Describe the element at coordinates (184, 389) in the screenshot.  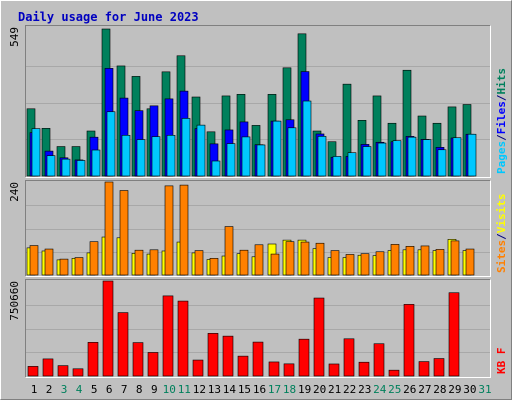
I see `x-tick-label: 11` at that location.